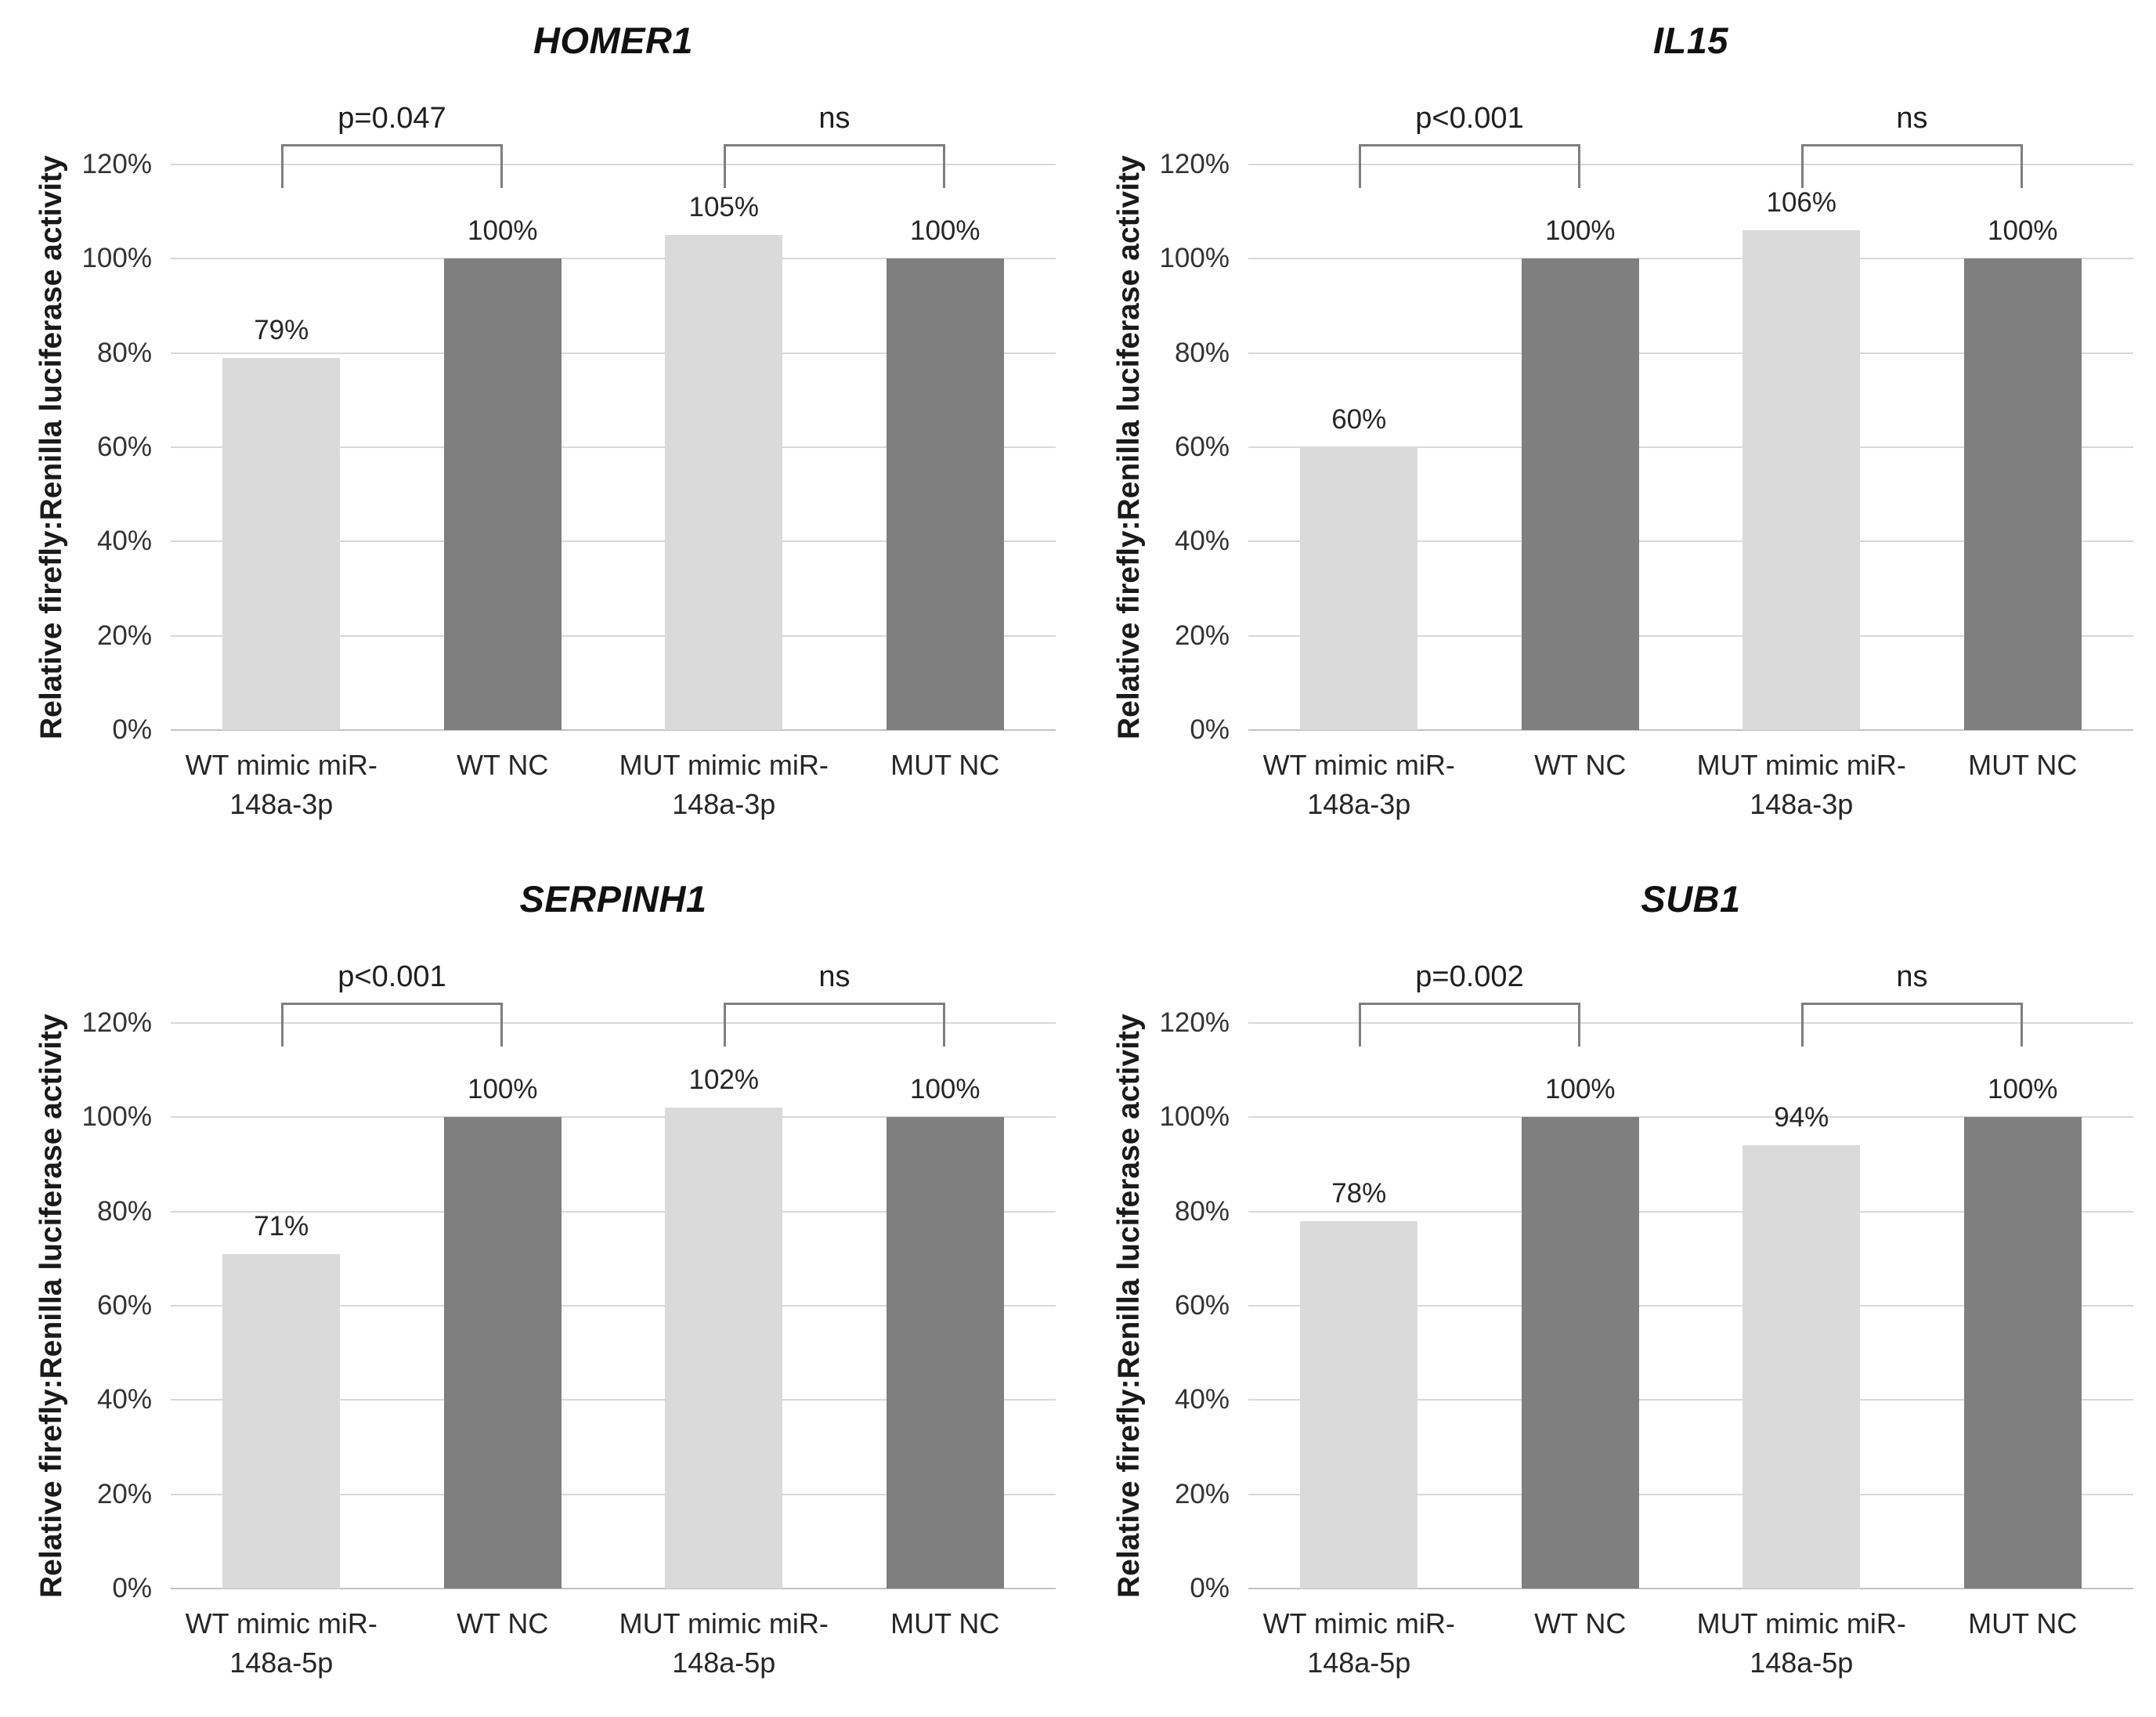  Describe the element at coordinates (1691, 899) in the screenshot. I see `chart-title: SUB1` at that location.